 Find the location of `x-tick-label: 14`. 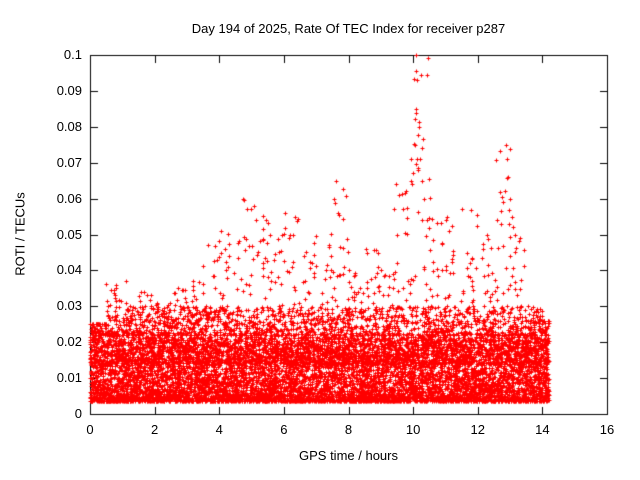

x-tick-label: 14 is located at coordinates (542, 429).